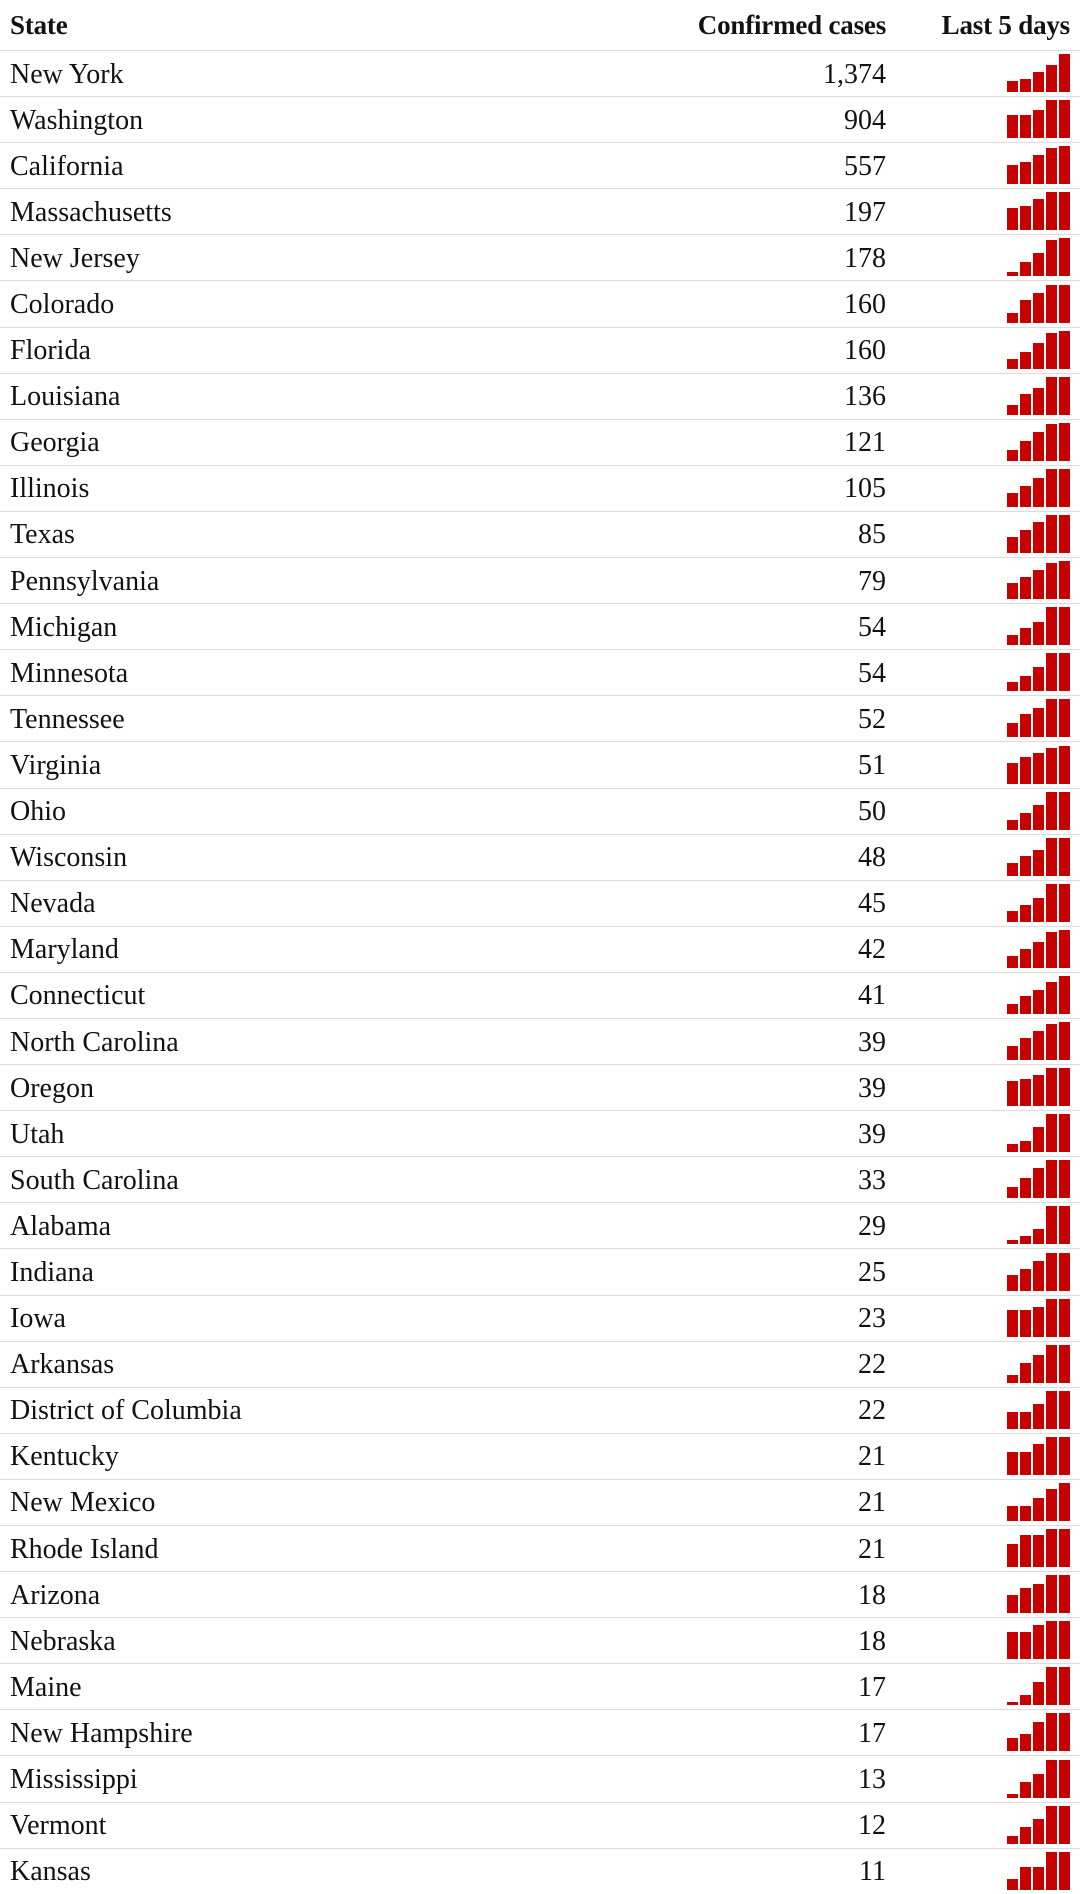  What do you see at coordinates (540, 487) in the screenshot?
I see `table-row: Illinois 105` at bounding box center [540, 487].